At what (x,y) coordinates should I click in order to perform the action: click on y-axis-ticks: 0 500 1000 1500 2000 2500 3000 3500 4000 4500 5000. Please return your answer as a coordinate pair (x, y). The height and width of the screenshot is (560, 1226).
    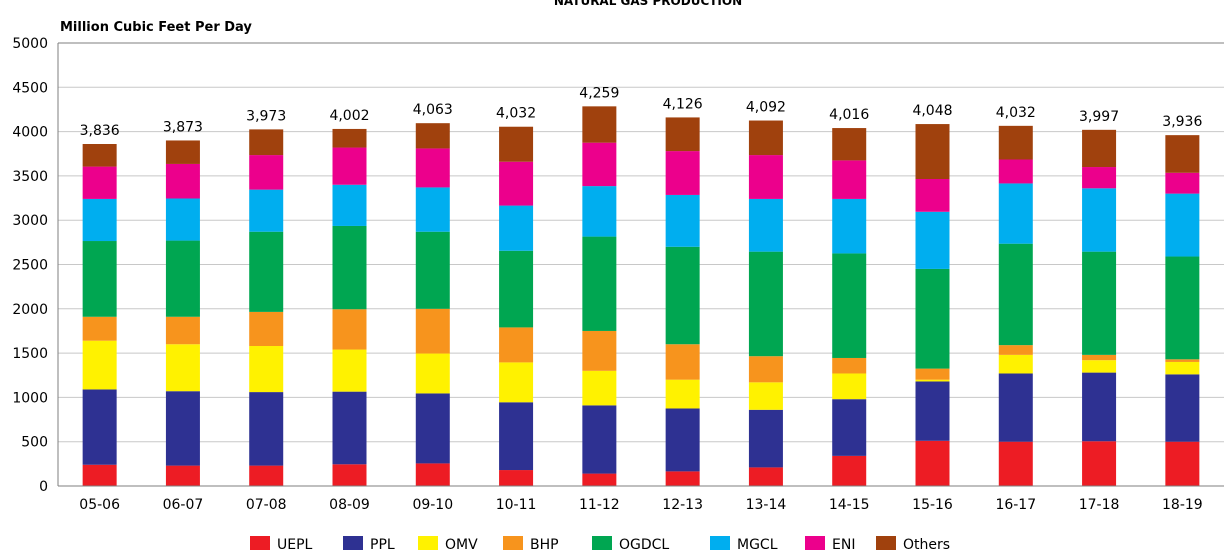
    Looking at the image, I should click on (30, 265).